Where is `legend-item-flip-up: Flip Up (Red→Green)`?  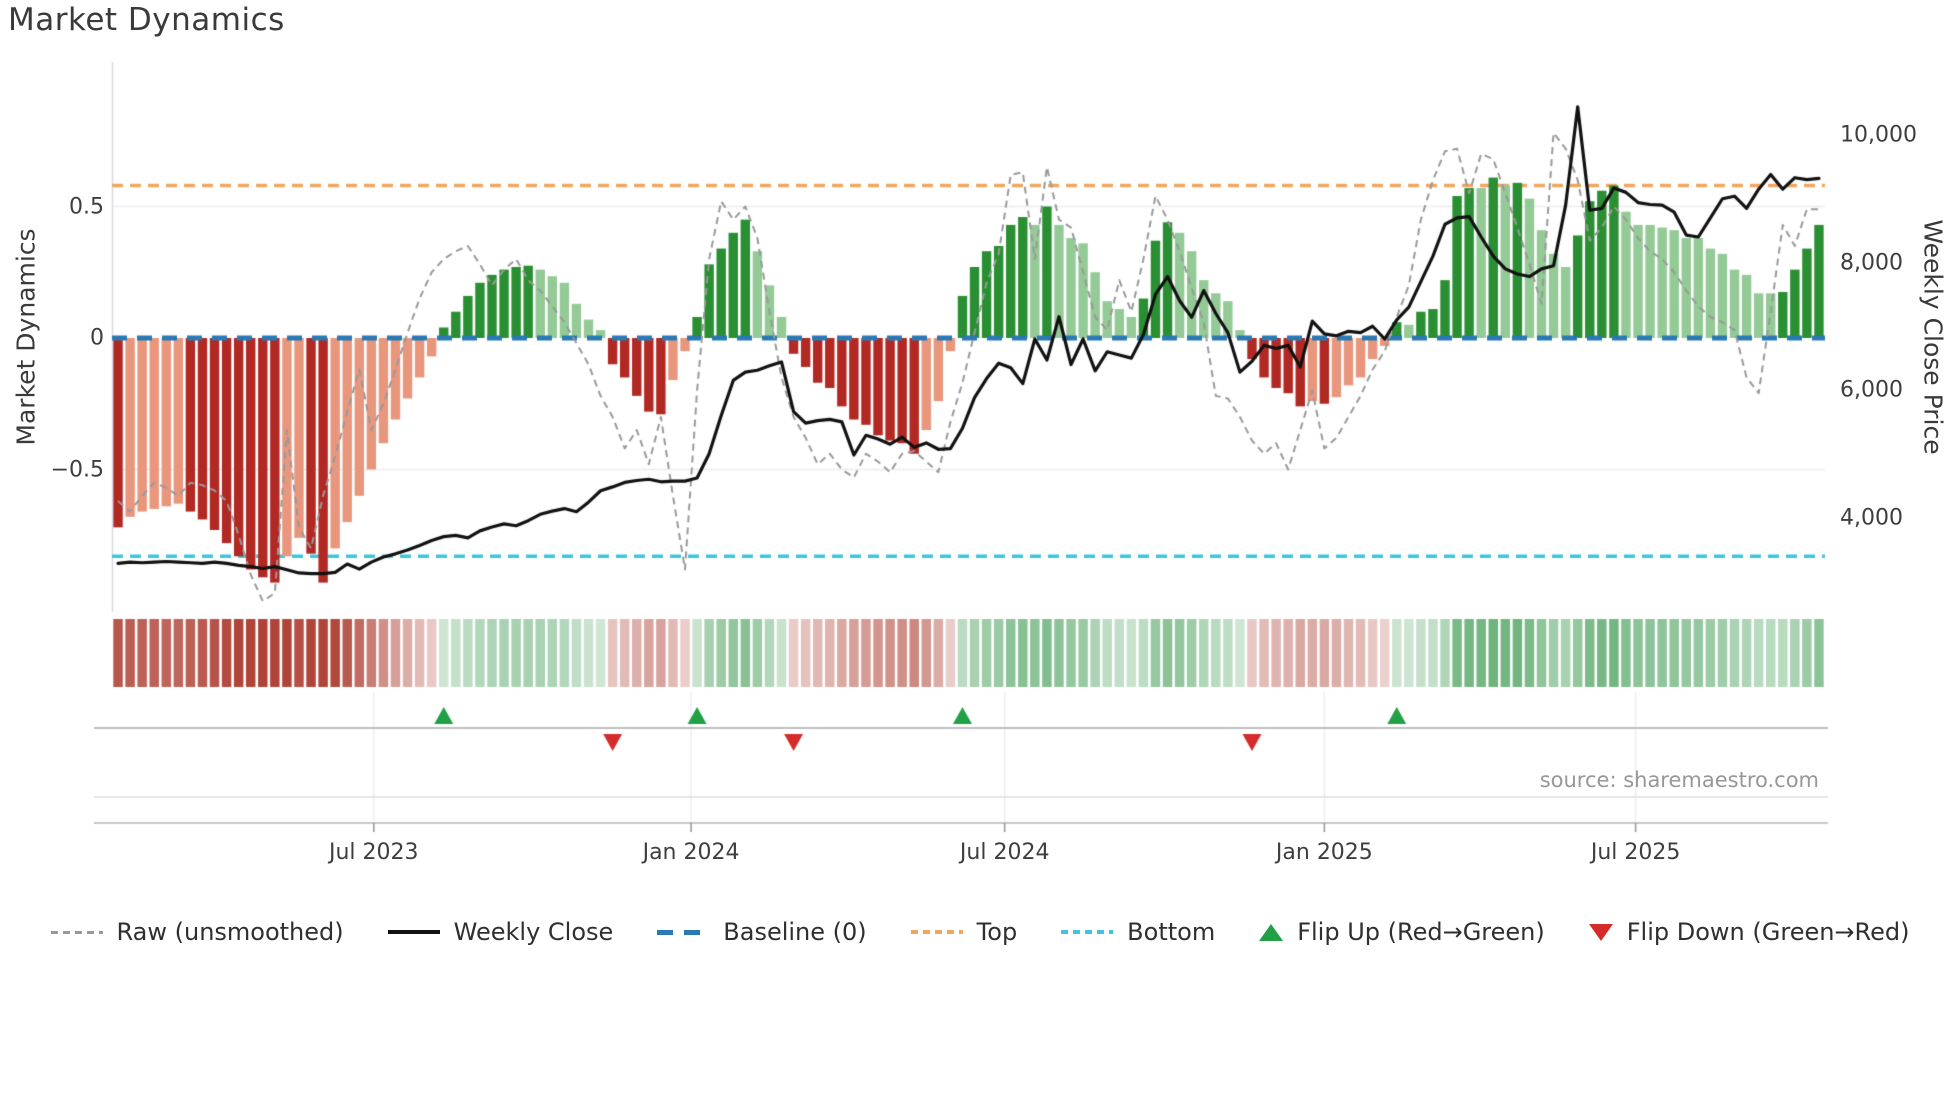
legend-item-flip-up: Flip Up (Red→Green) is located at coordinates (1402, 932).